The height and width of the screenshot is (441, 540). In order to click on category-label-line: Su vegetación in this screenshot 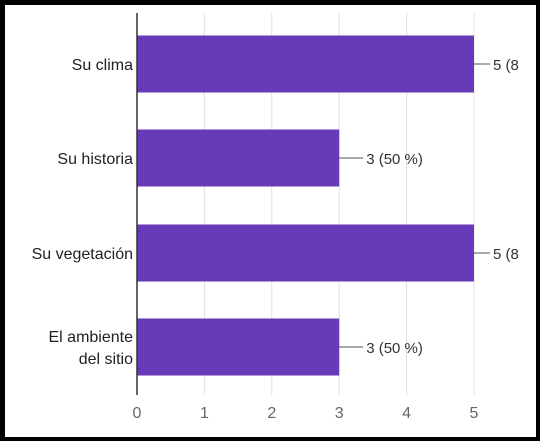, I will do `click(82, 254)`.